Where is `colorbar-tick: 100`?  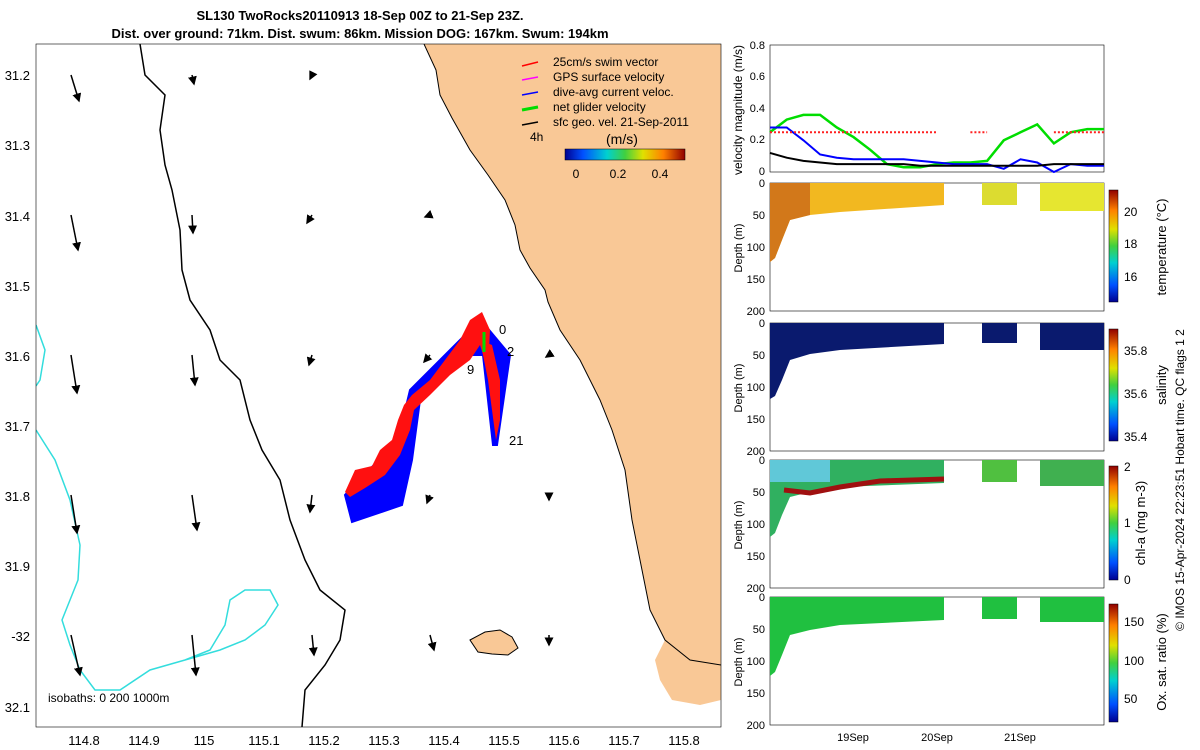
colorbar-tick: 100 is located at coordinates (1134, 661).